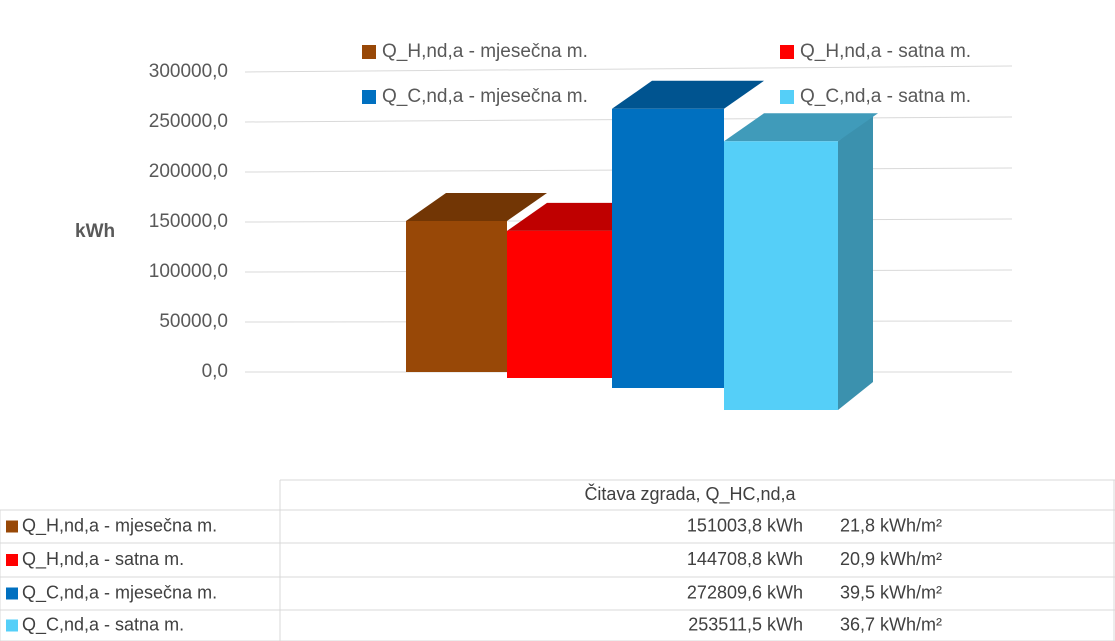  Describe the element at coordinates (745, 624) in the screenshot. I see `table-value: 253511,5 kWh` at that location.